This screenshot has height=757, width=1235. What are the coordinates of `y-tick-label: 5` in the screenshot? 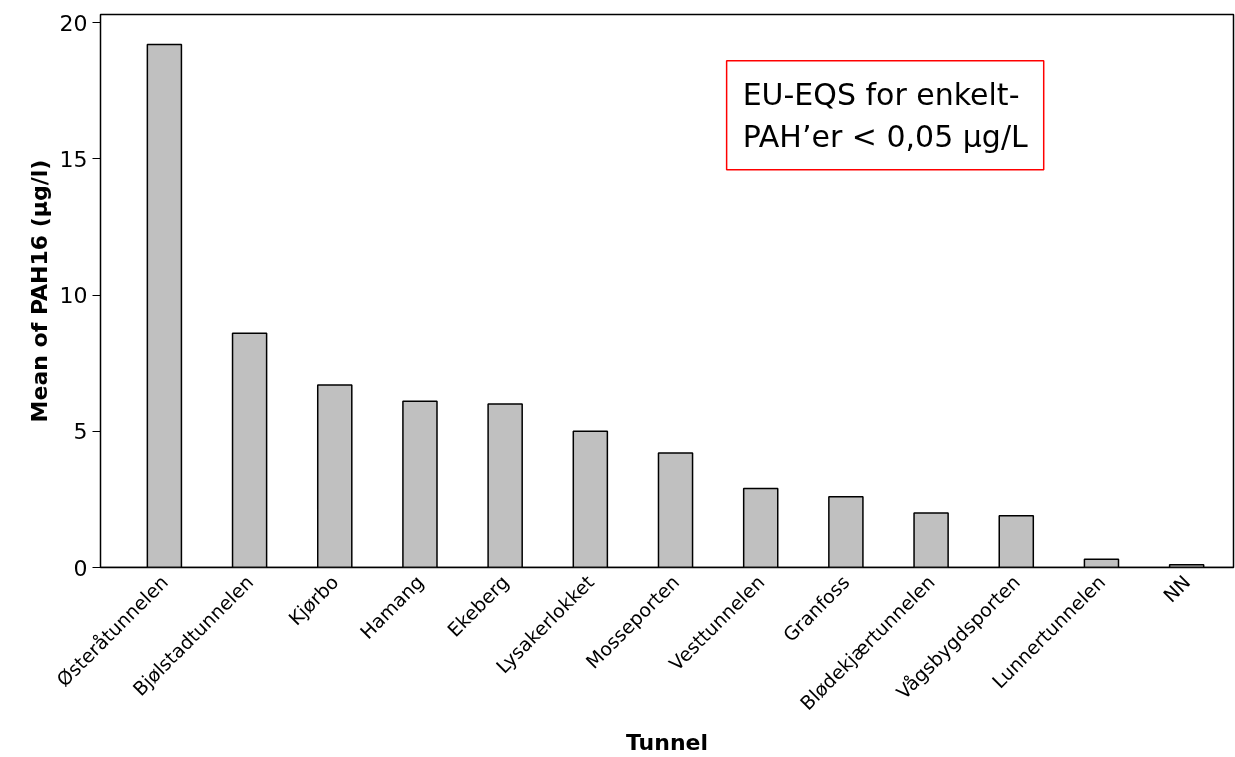 It's located at (80, 432).